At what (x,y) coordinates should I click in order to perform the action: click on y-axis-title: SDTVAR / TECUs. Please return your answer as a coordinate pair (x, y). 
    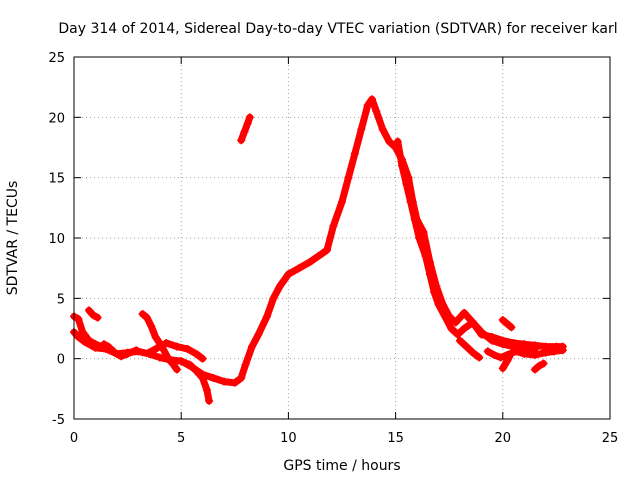
    Looking at the image, I should click on (13, 238).